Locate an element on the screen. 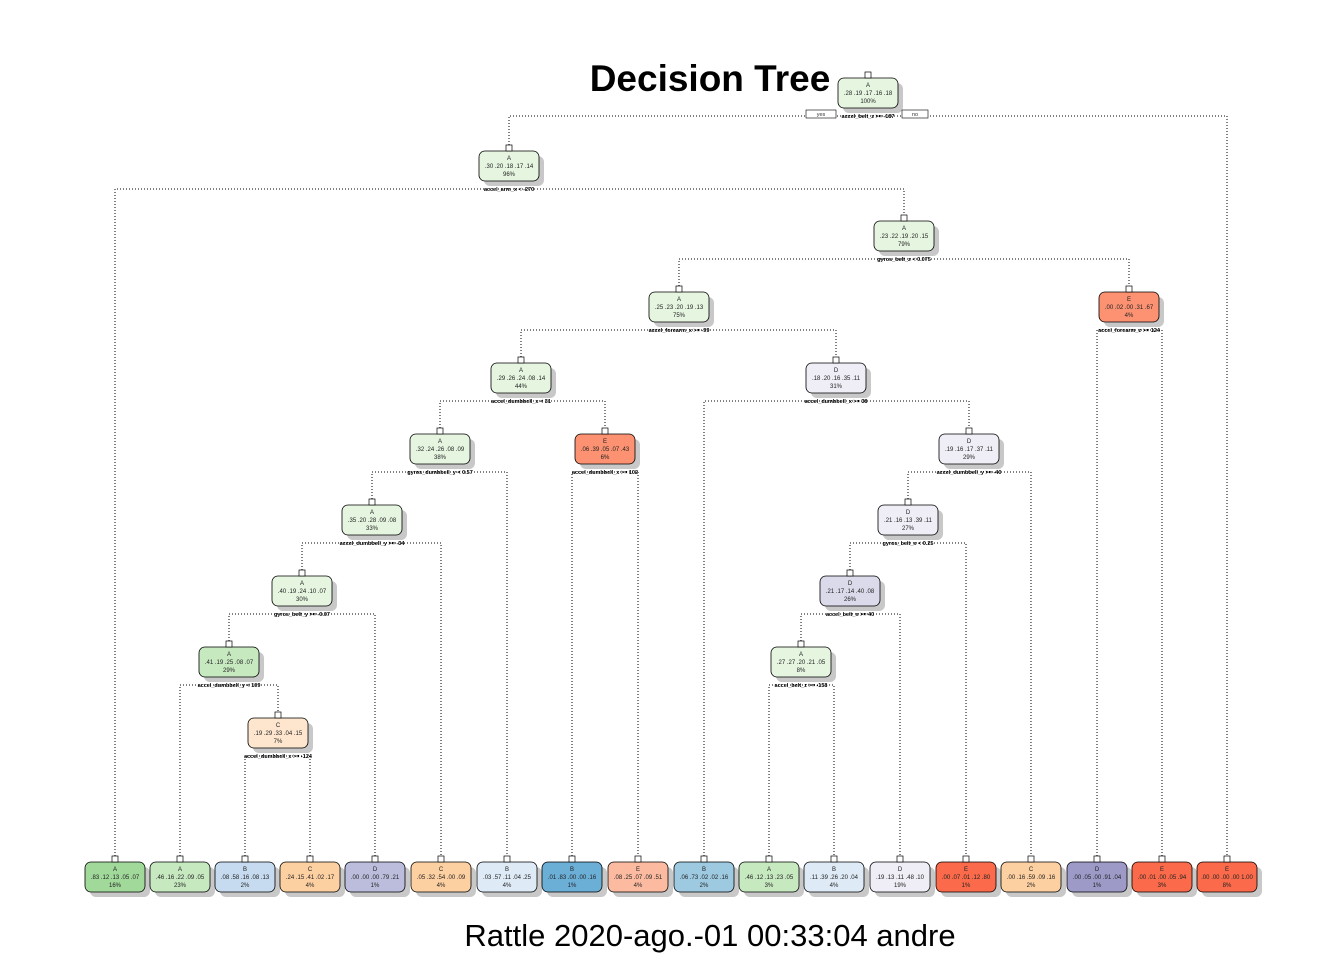 The height and width of the screenshot is (960, 1344). yes-branch-label: yes is located at coordinates (821, 115).